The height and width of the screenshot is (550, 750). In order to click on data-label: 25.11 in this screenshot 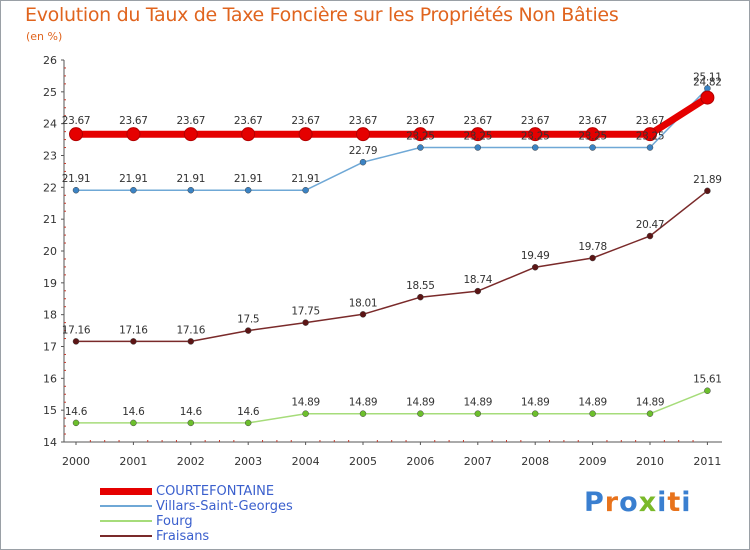, I will do `click(707, 77)`.